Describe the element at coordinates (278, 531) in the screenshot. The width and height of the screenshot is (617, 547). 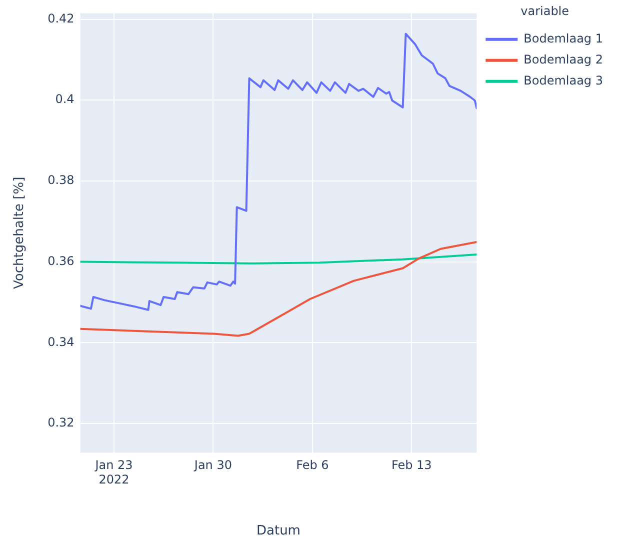
I see `x-axis-title: Datum` at that location.